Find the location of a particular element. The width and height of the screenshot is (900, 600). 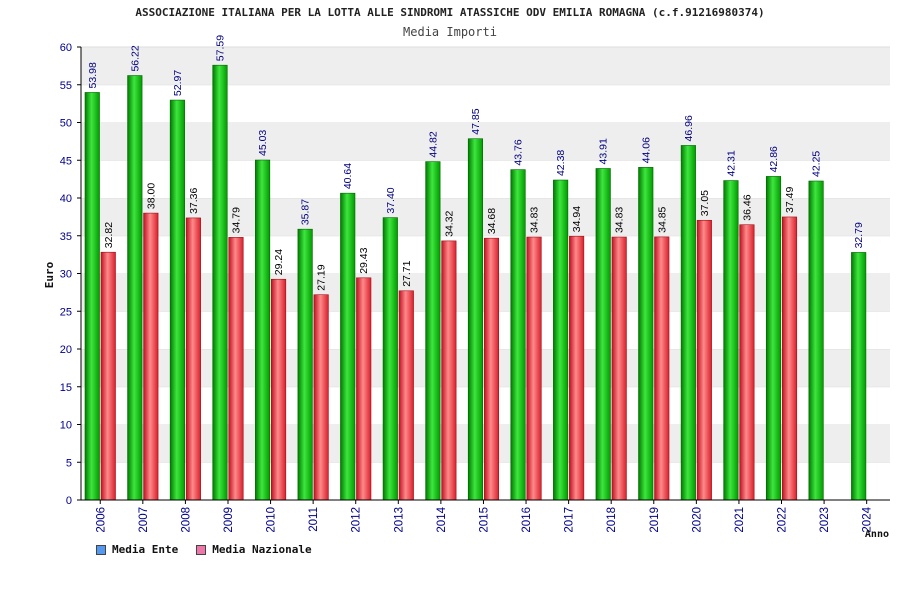

y-tick-label: 30 is located at coordinates (66, 275).